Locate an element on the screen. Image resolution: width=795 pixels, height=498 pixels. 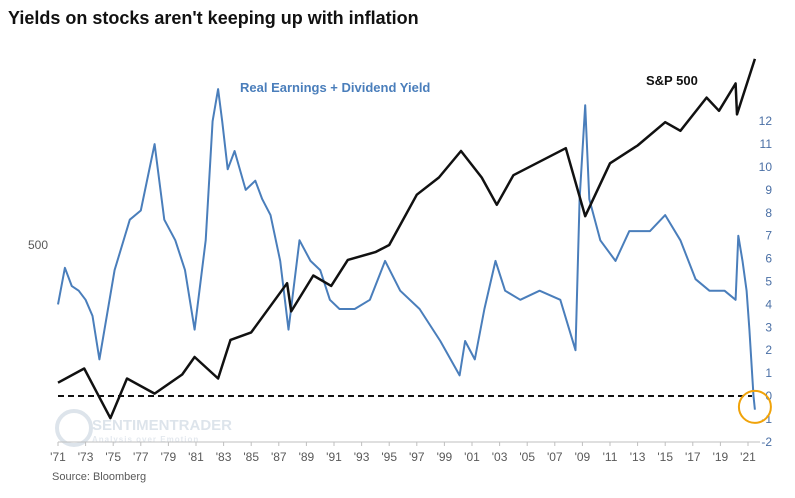
right-tick-label: 1 is located at coordinates (768, 373).